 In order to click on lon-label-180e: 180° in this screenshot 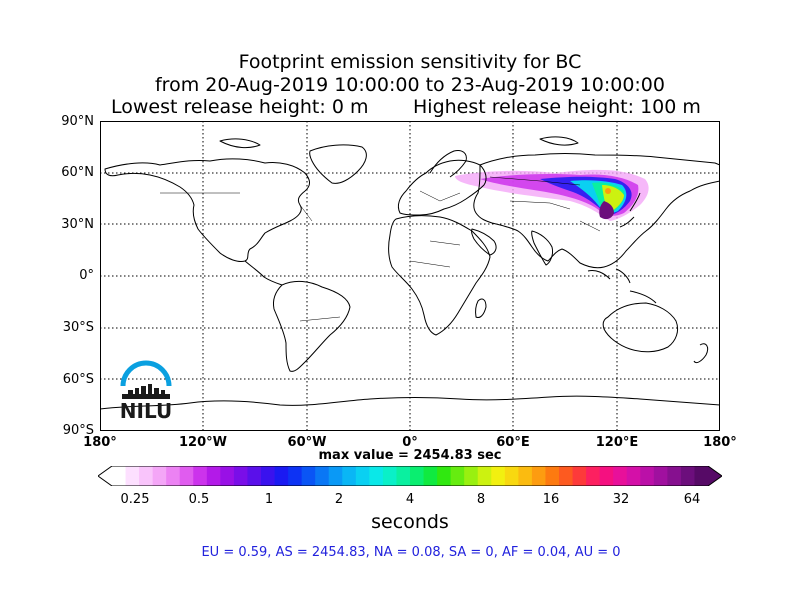, I will do `click(720, 442)`.